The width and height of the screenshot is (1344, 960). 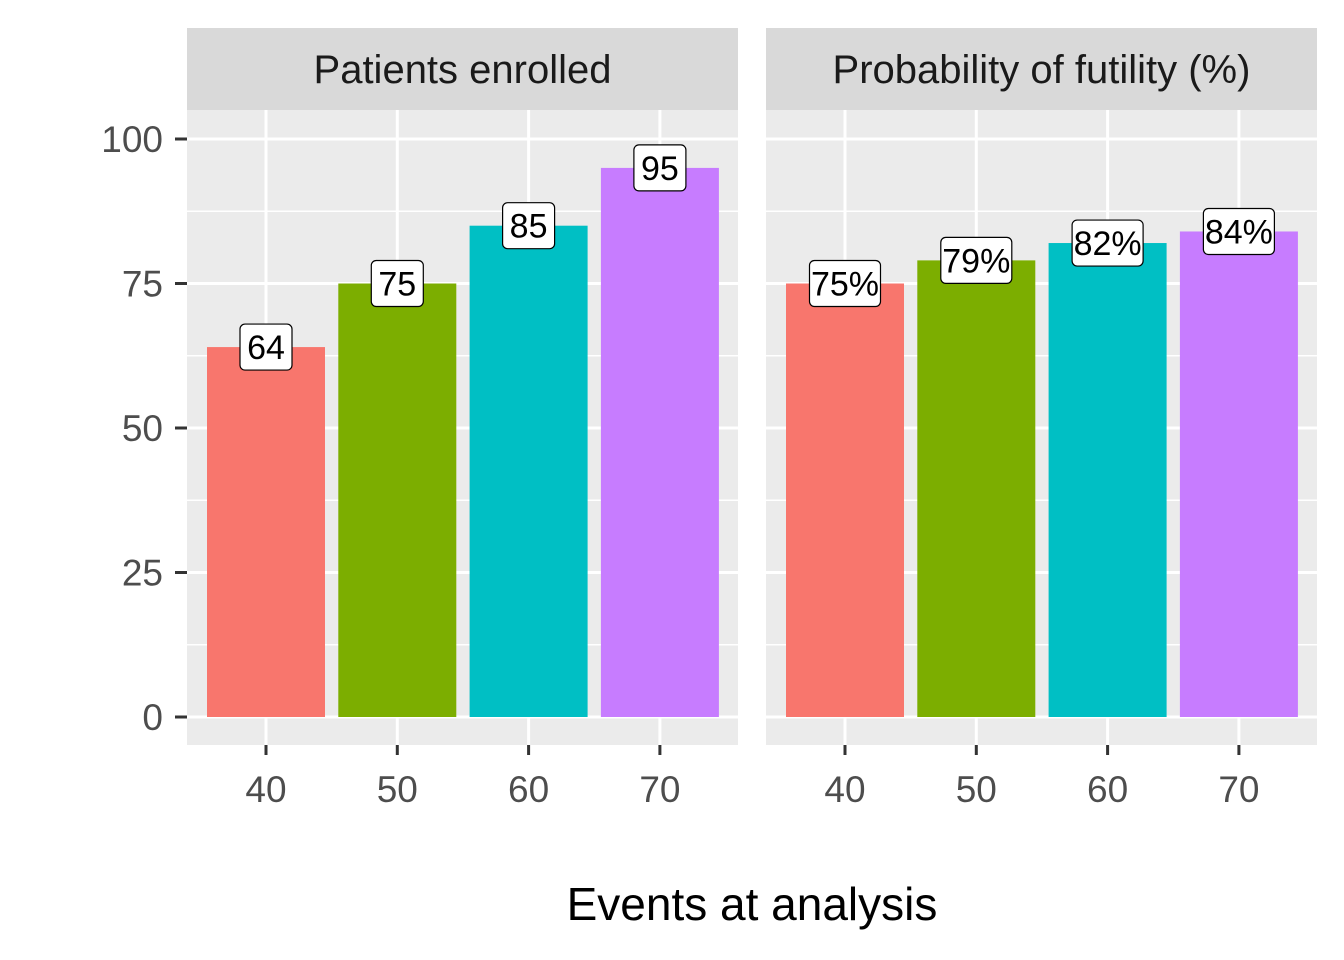 I want to click on y-tick-label: 0, so click(x=152, y=717).